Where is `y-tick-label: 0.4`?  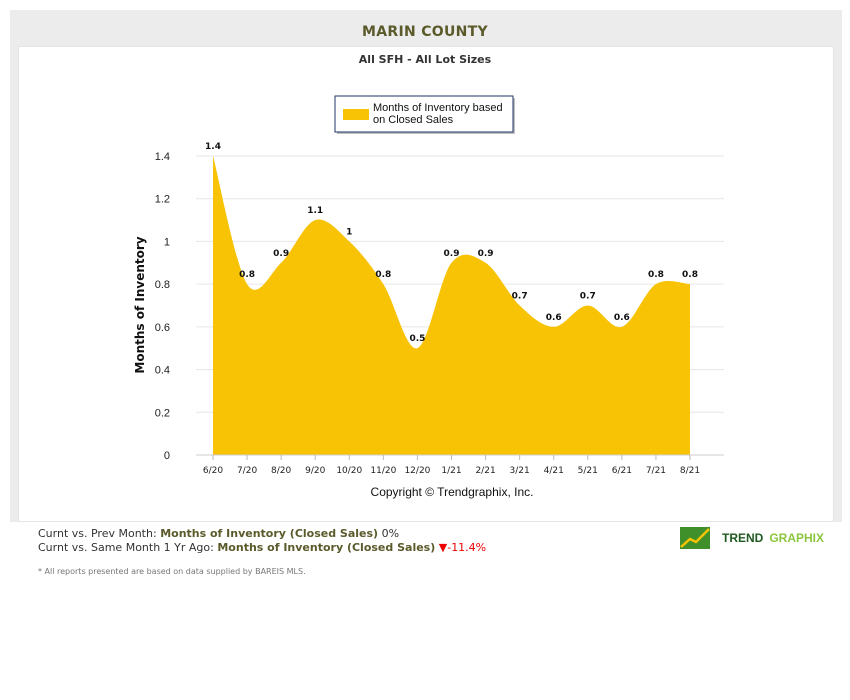 y-tick-label: 0.4 is located at coordinates (162, 371).